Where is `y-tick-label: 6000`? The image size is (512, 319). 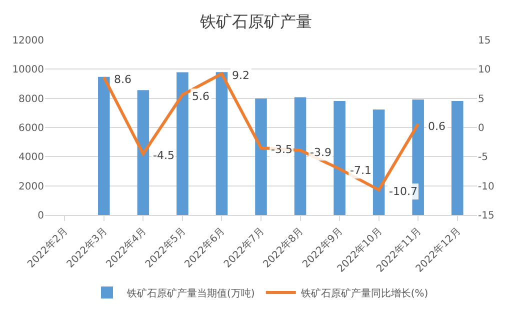 y-tick-label: 6000 is located at coordinates (31, 128).